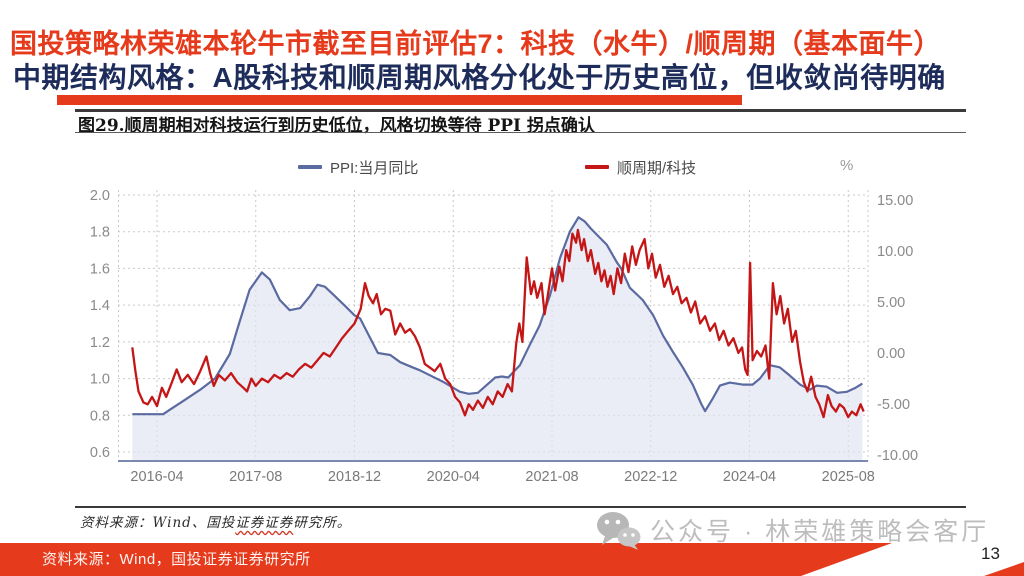 The height and width of the screenshot is (576, 1024). I want to click on ratio-legend-swatch, so click(597, 167).